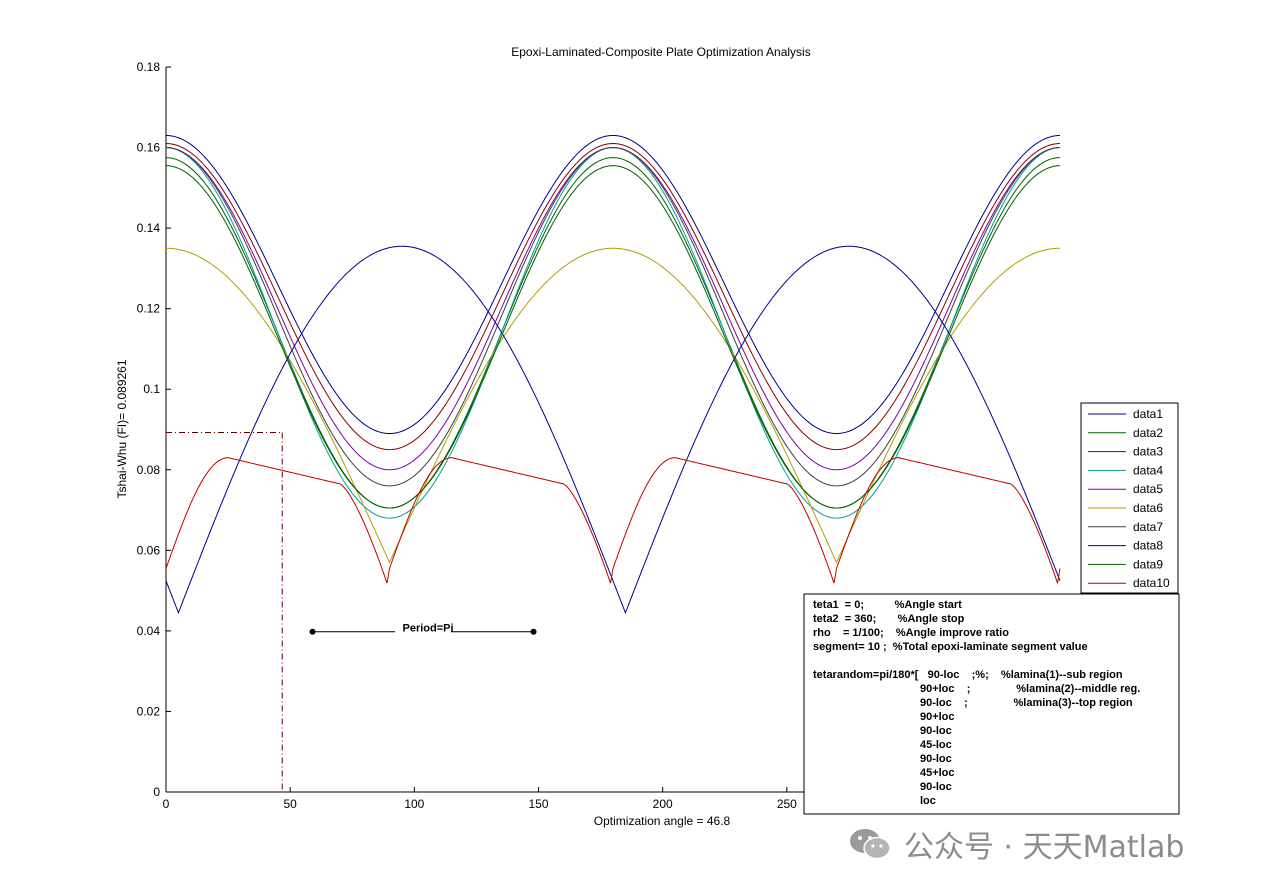 Image resolution: width=1280 pixels, height=890 pixels. I want to click on code-note-line: 90+loc ; %lamina(2)--middle reg., so click(976, 689).